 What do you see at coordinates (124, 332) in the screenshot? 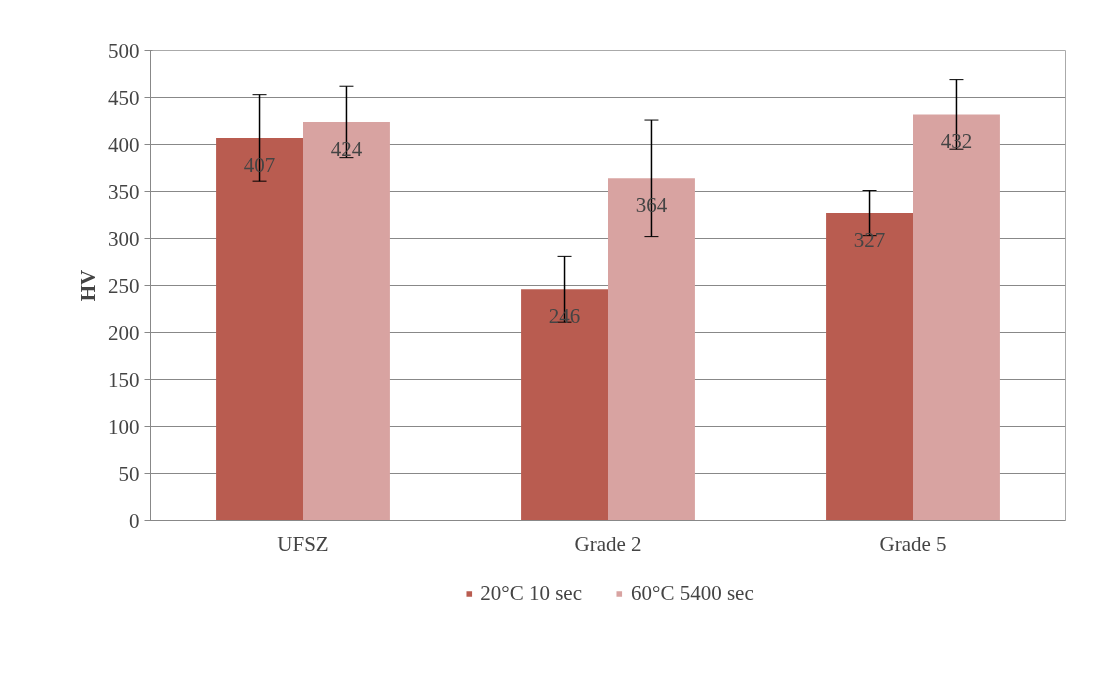
I see `y-tick-label: 200` at bounding box center [124, 332].